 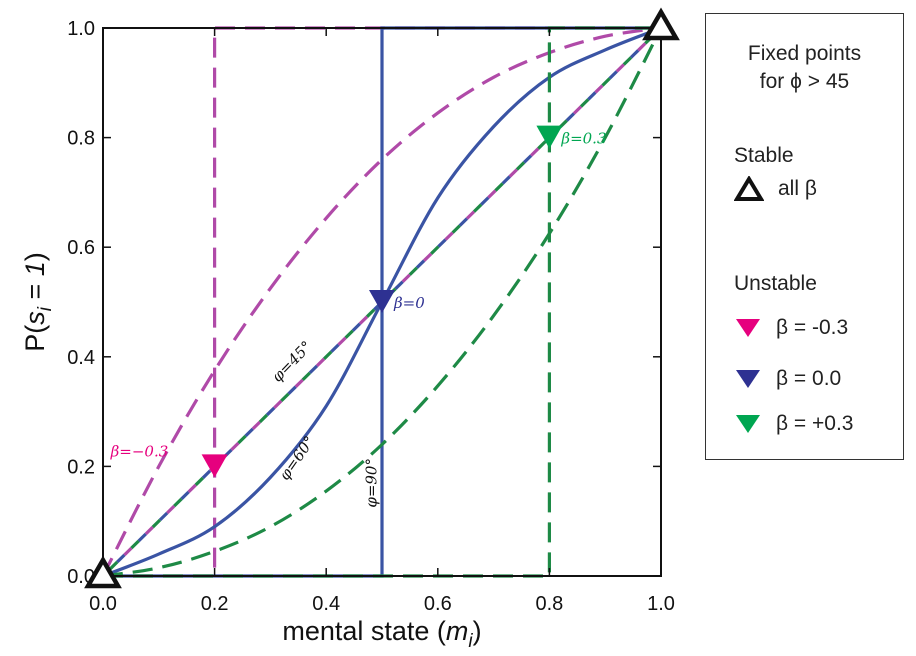 I want to click on legend-entry-label: β = -0.3, so click(x=812, y=327).